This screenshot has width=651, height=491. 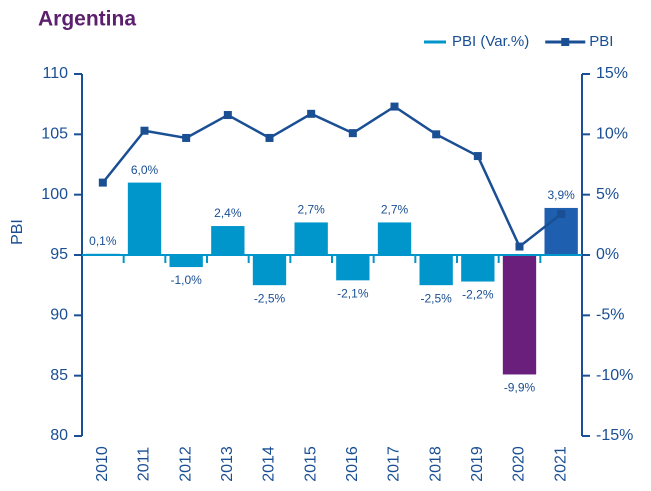 I want to click on x-tick-label: 2012, so click(x=185, y=464).